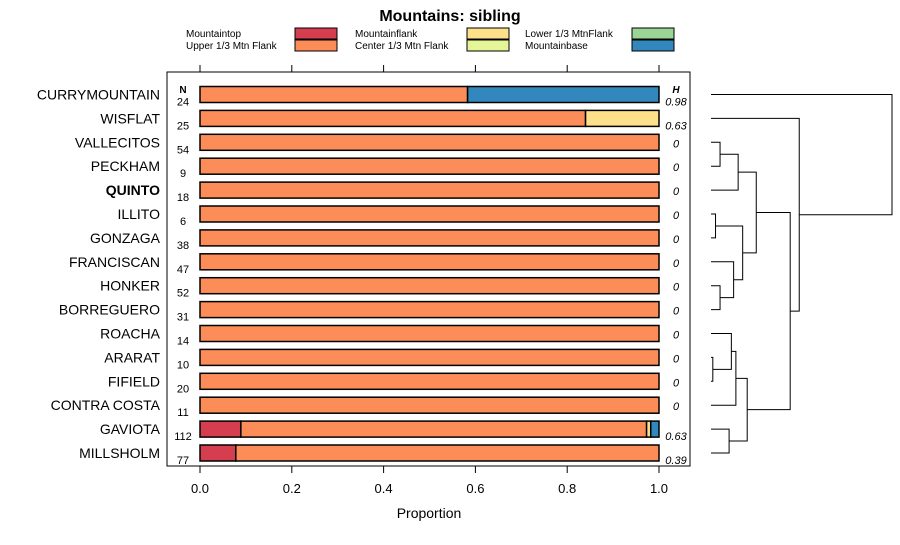 The image size is (900, 545). I want to click on category-label: ROACHA, so click(130, 334).